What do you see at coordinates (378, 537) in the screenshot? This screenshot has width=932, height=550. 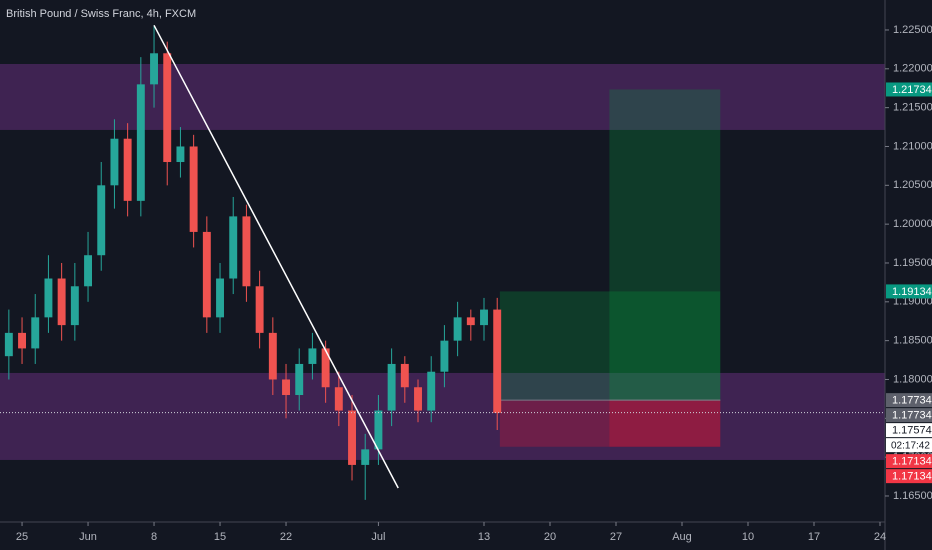 I see `x-tick-label: Jul` at bounding box center [378, 537].